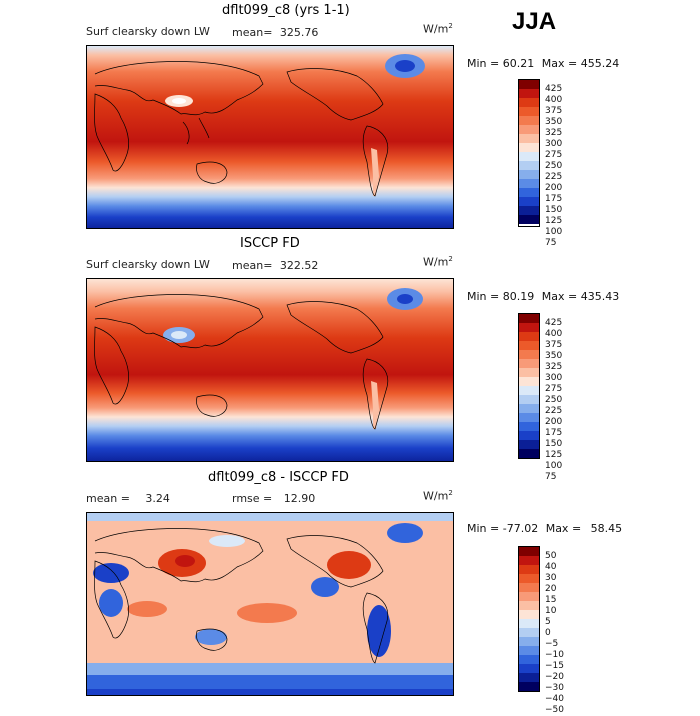 Image resolution: width=700 pixels, height=716 pixels. Describe the element at coordinates (554, 699) in the screenshot. I see `tick: −40` at that location.